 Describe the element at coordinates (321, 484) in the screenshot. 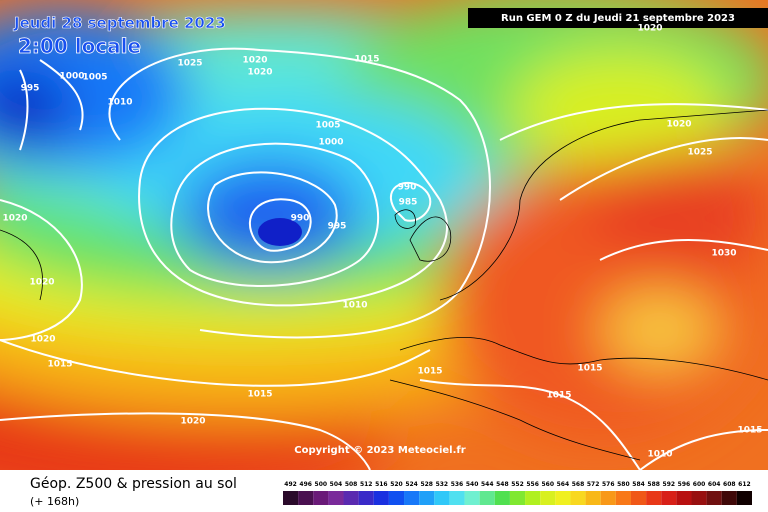

I see `legend-label: 500` at that location.